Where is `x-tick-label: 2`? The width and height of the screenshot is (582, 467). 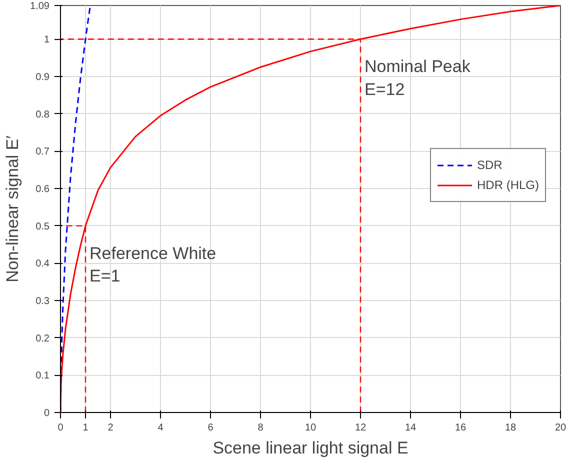
x-tick-label: 2 is located at coordinates (111, 428).